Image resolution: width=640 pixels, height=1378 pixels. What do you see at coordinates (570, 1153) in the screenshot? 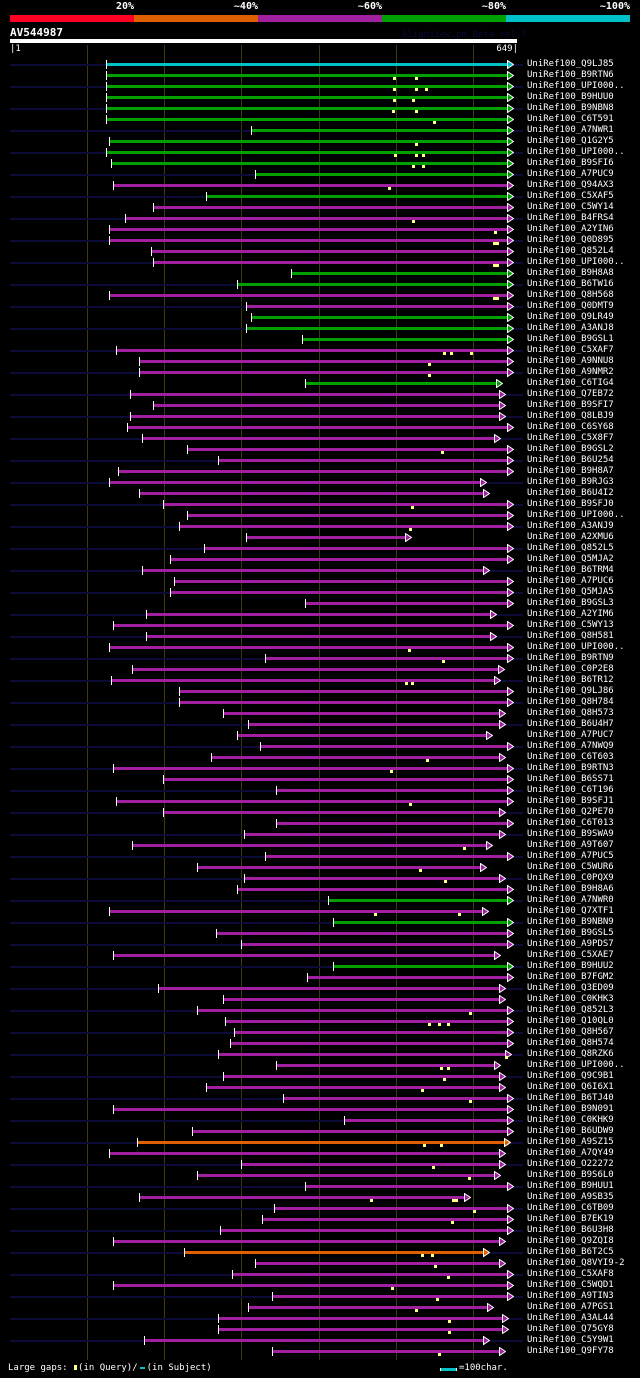
I see `hit-label: UniRef100_A7QY49` at bounding box center [570, 1153].